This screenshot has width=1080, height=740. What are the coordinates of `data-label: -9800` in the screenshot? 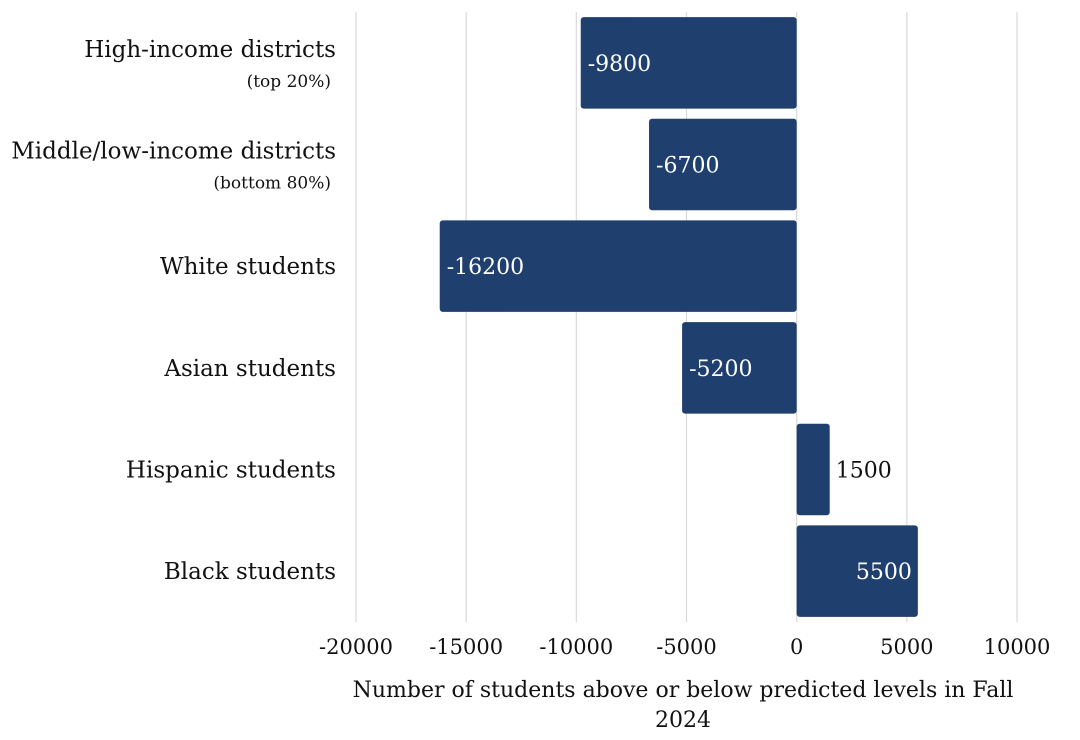 It's located at (619, 64).